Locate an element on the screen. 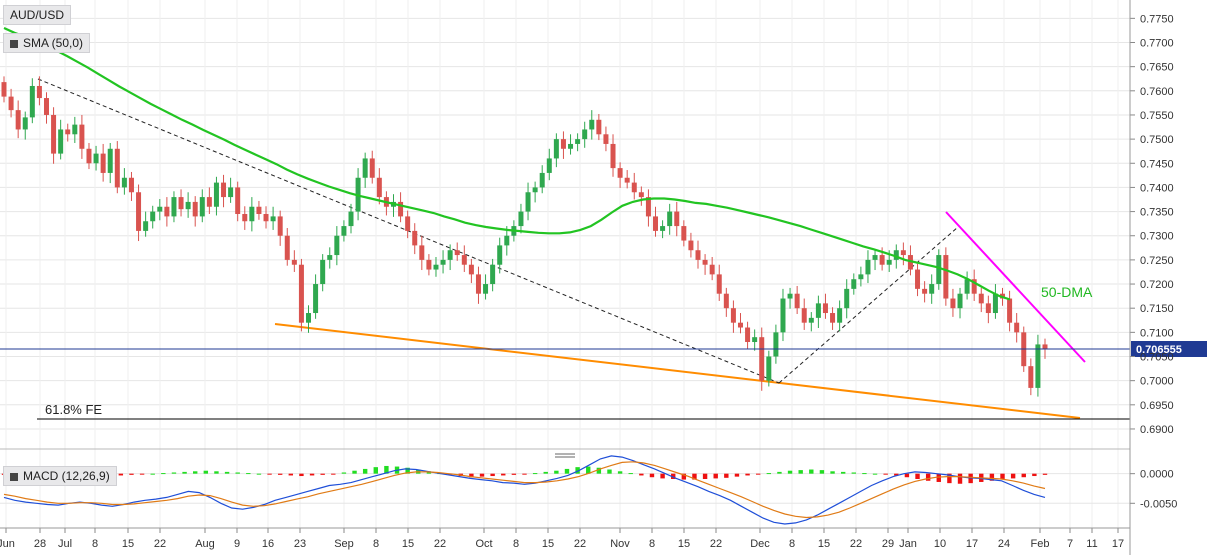  indicator-text: SMA (50,0) is located at coordinates (53, 43).